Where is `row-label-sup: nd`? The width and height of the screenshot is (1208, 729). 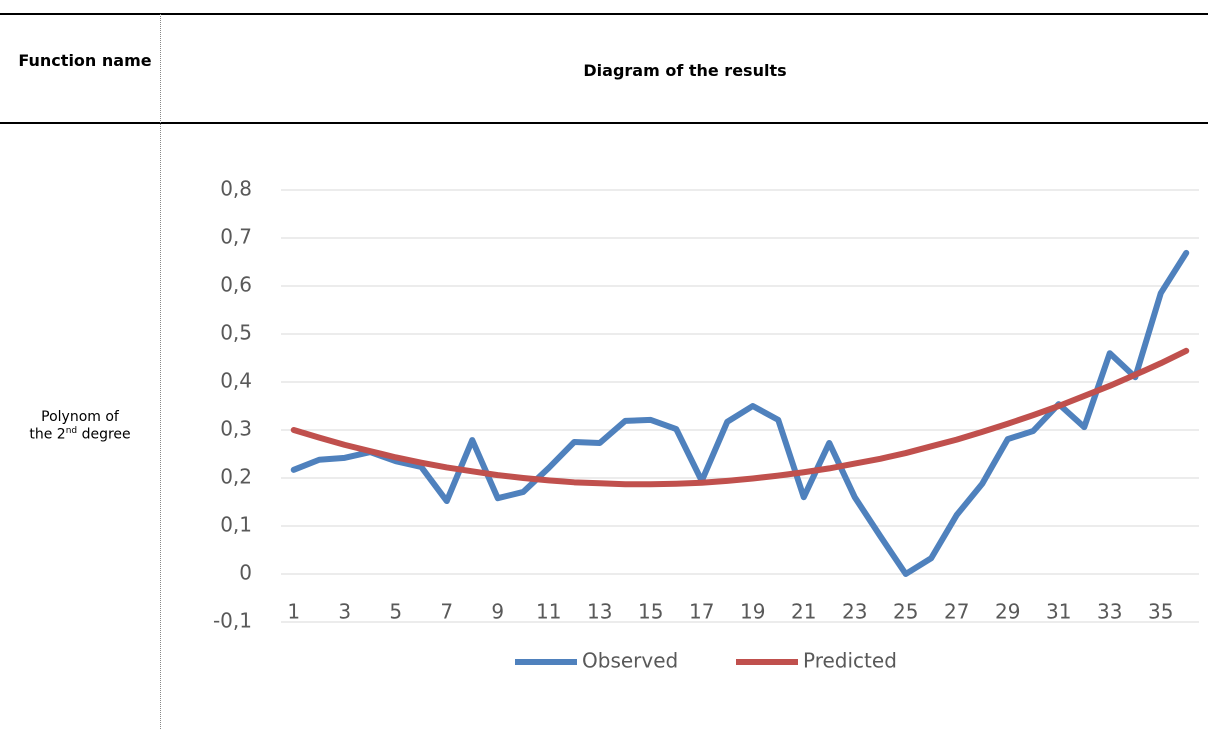
row-label-sup: nd is located at coordinates (71, 431).